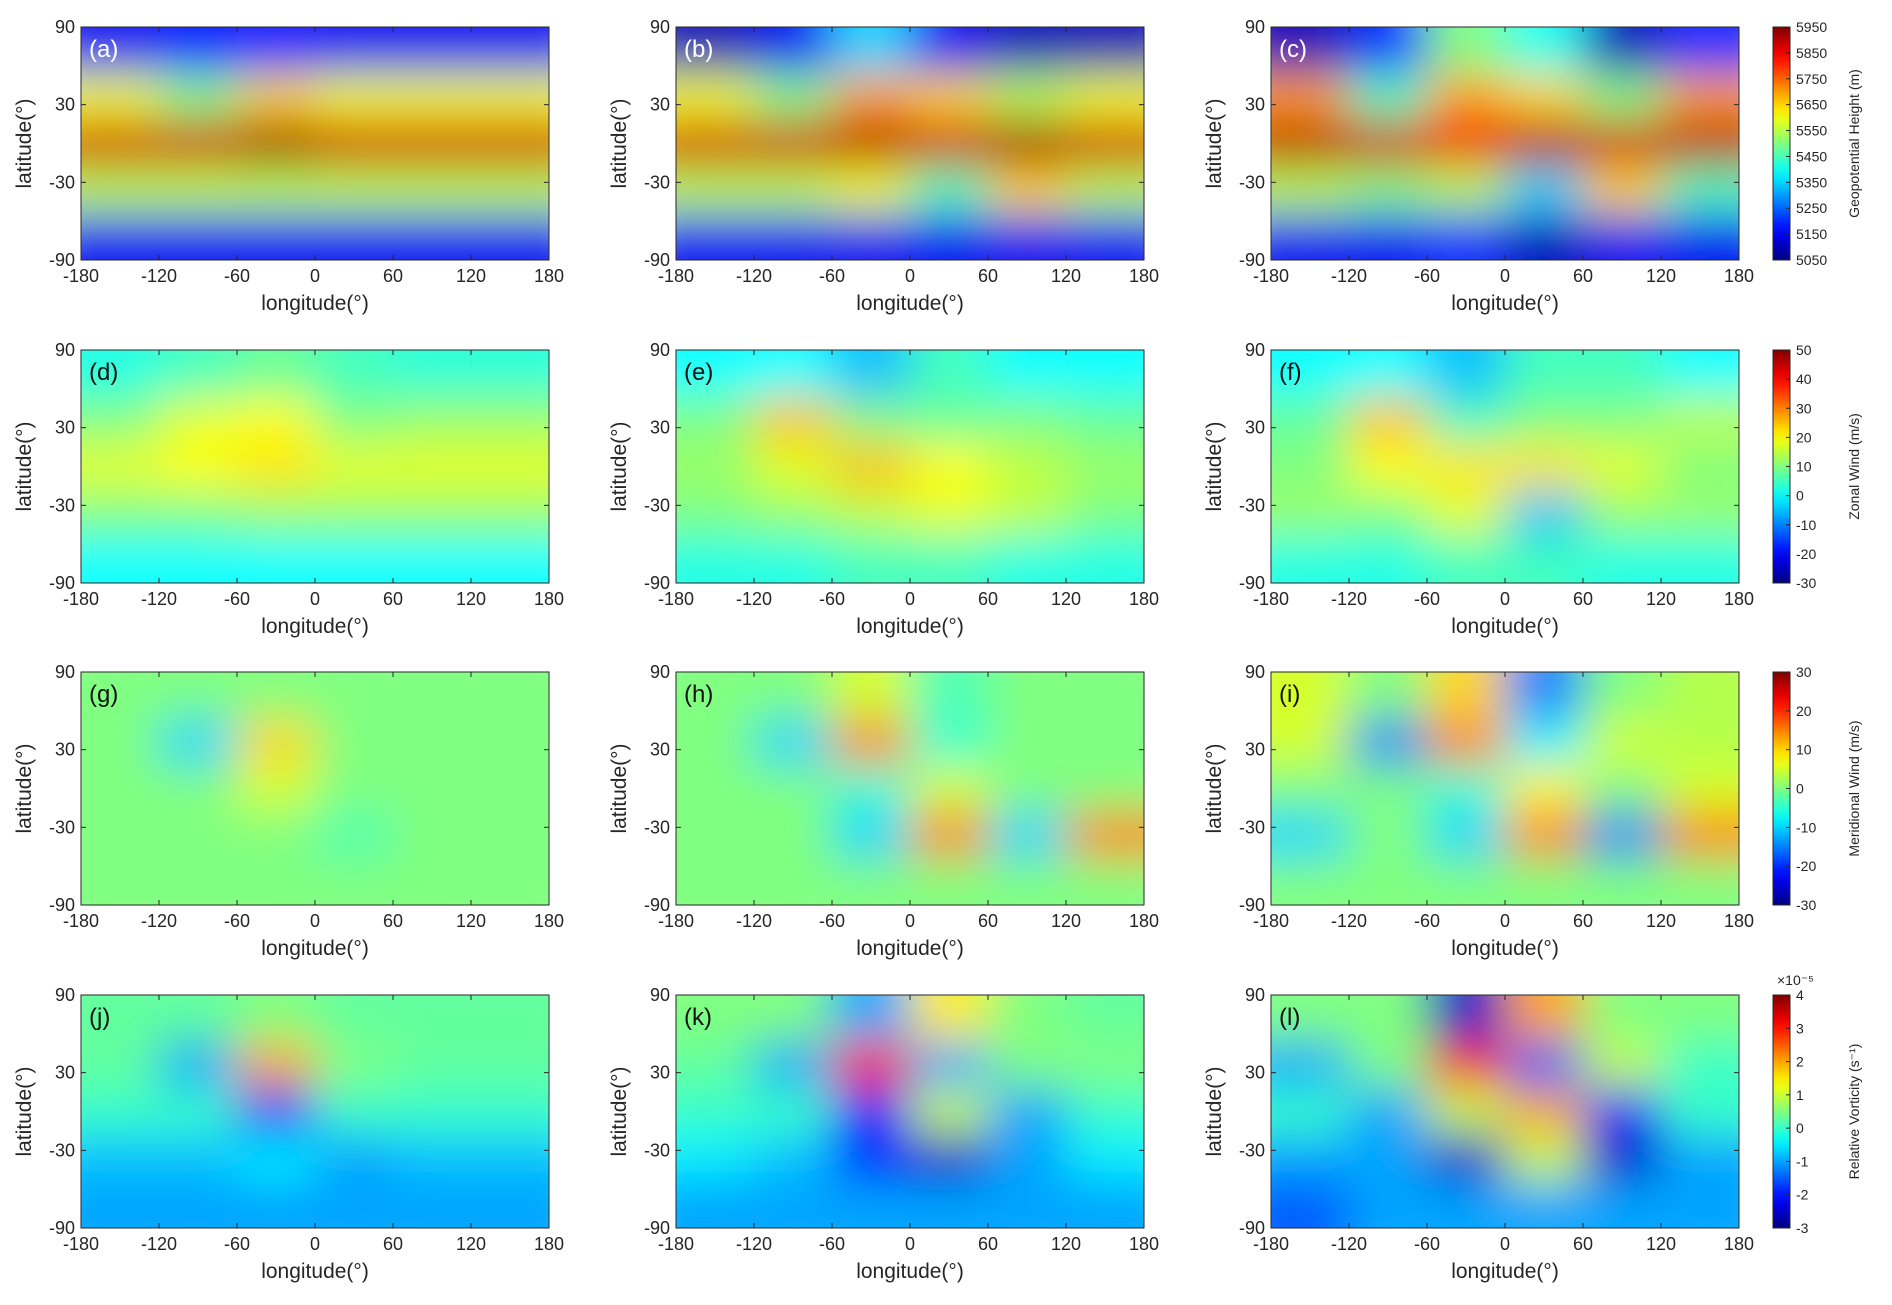 The height and width of the screenshot is (1305, 1892). Describe the element at coordinates (1804, 379) in the screenshot. I see `colorbar-tick-label: 40` at that location.